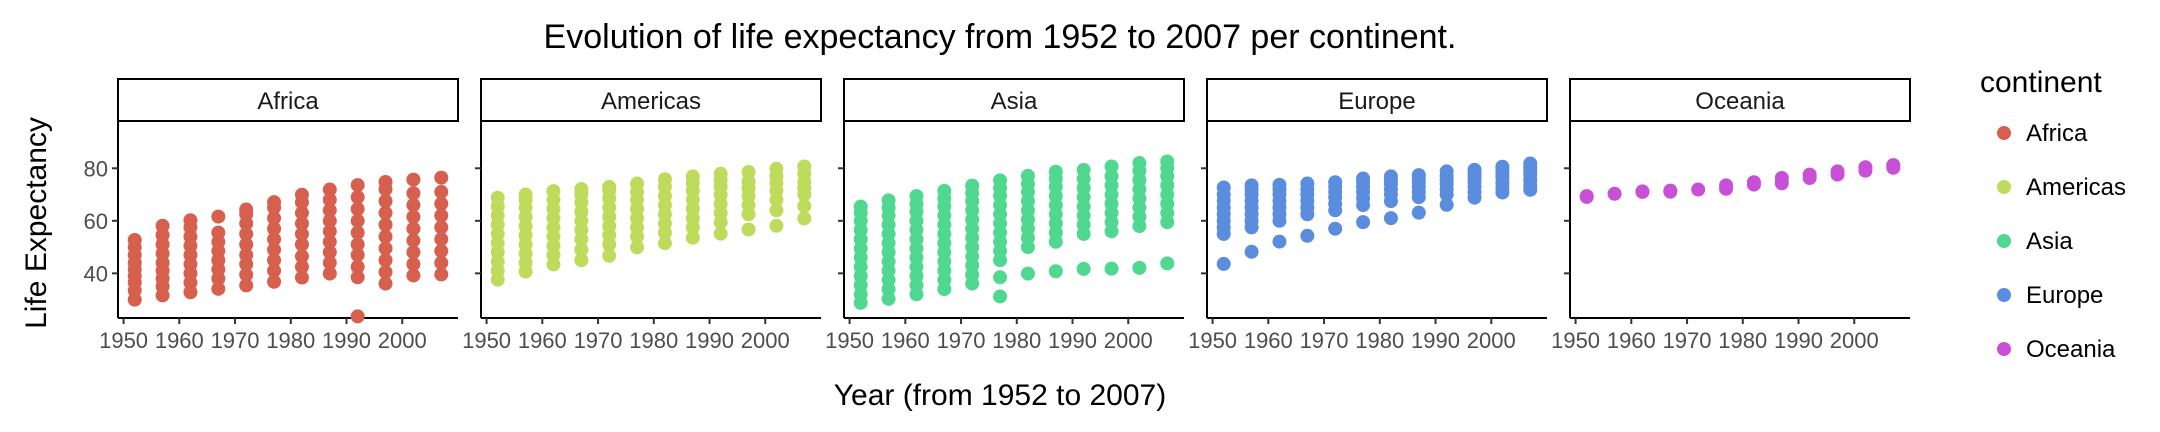 The height and width of the screenshot is (432, 2160). What do you see at coordinates (288, 247) in the screenshot?
I see `points-africa` at bounding box center [288, 247].